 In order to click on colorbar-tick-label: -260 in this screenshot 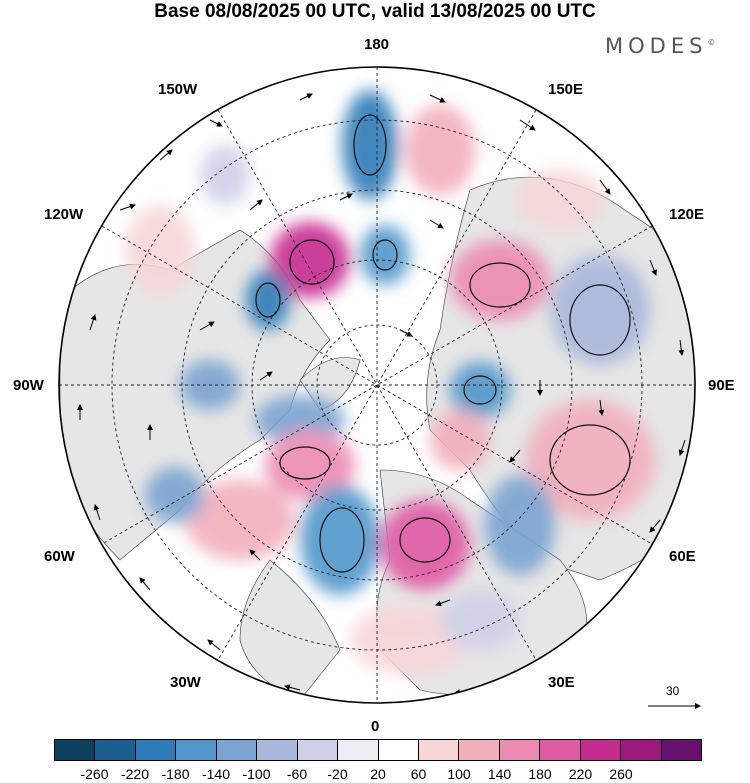, I will do `click(94, 774)`.